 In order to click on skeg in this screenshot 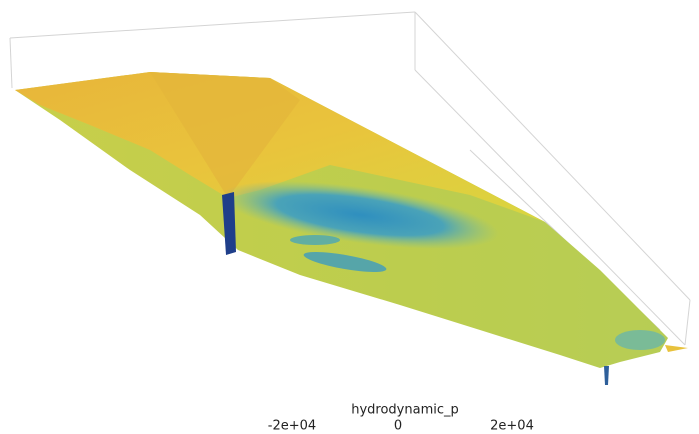, I will do `click(606, 375)`.